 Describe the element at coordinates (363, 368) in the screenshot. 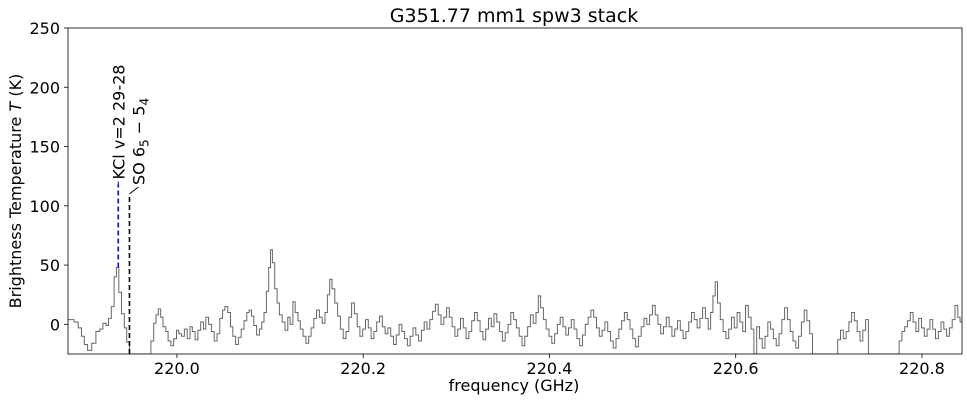

I see `x-tick-label: 220.2` at that location.